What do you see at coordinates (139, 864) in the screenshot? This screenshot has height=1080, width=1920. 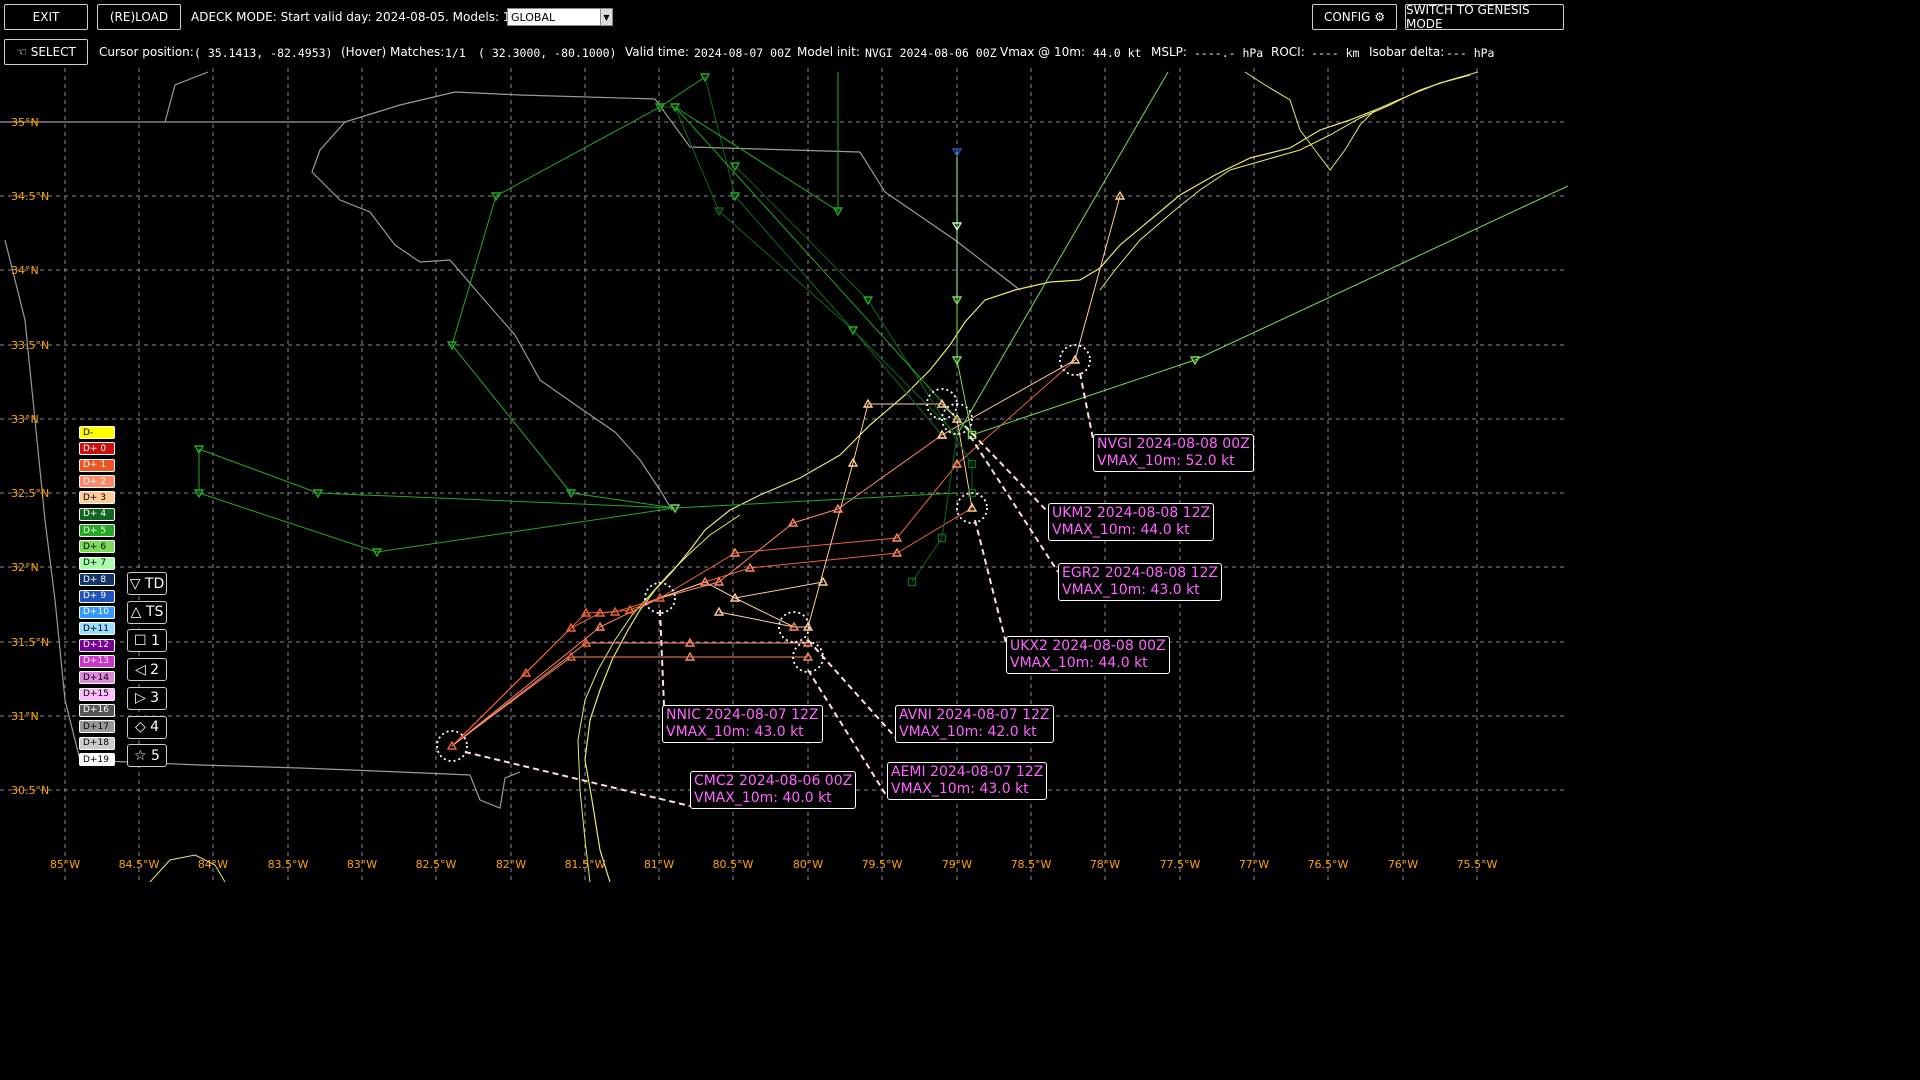 I see `lon-label: 84.5°W` at bounding box center [139, 864].